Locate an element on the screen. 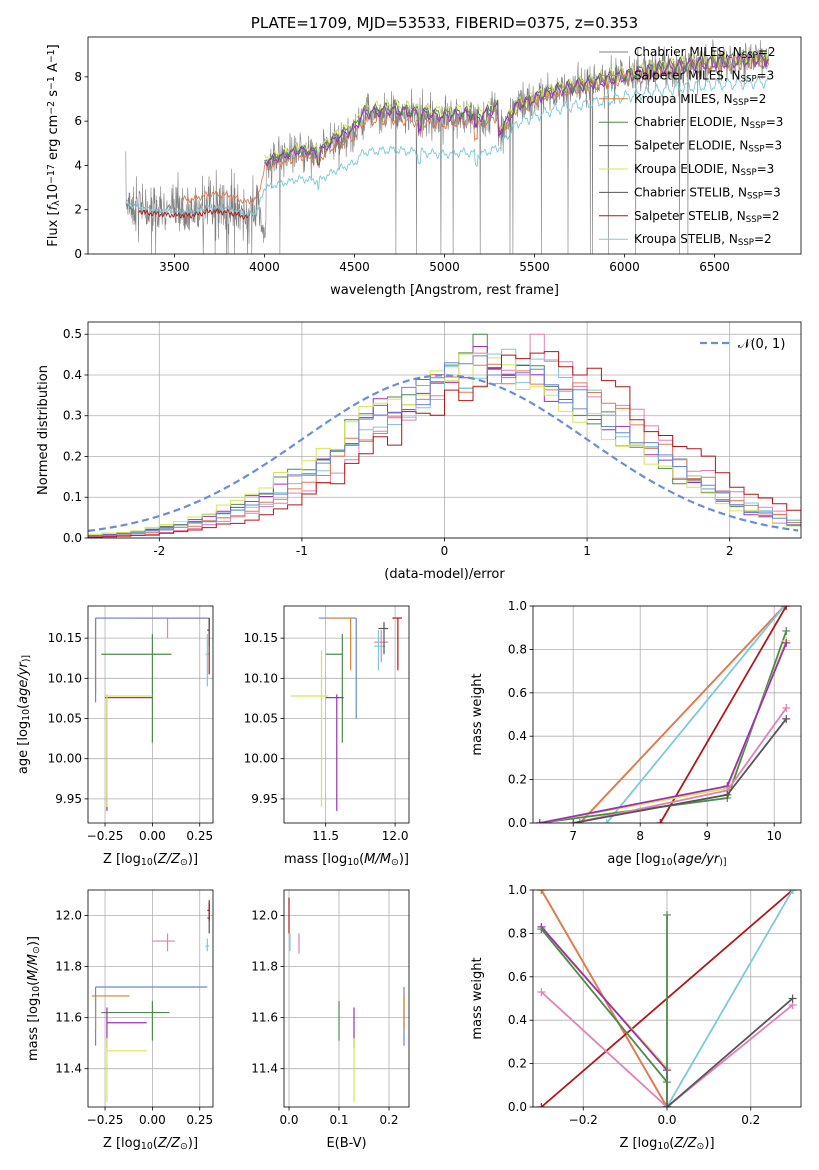 This screenshot has width=819, height=1170. y-tick-label: 0.2 is located at coordinates (517, 1064).